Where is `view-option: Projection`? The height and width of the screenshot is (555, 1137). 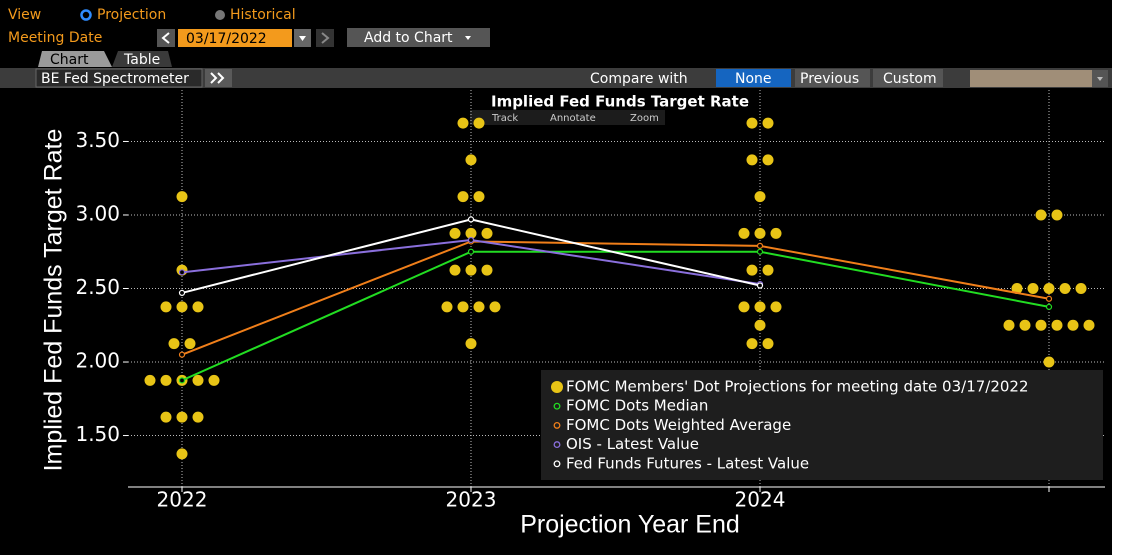
view-option: Projection is located at coordinates (131, 15).